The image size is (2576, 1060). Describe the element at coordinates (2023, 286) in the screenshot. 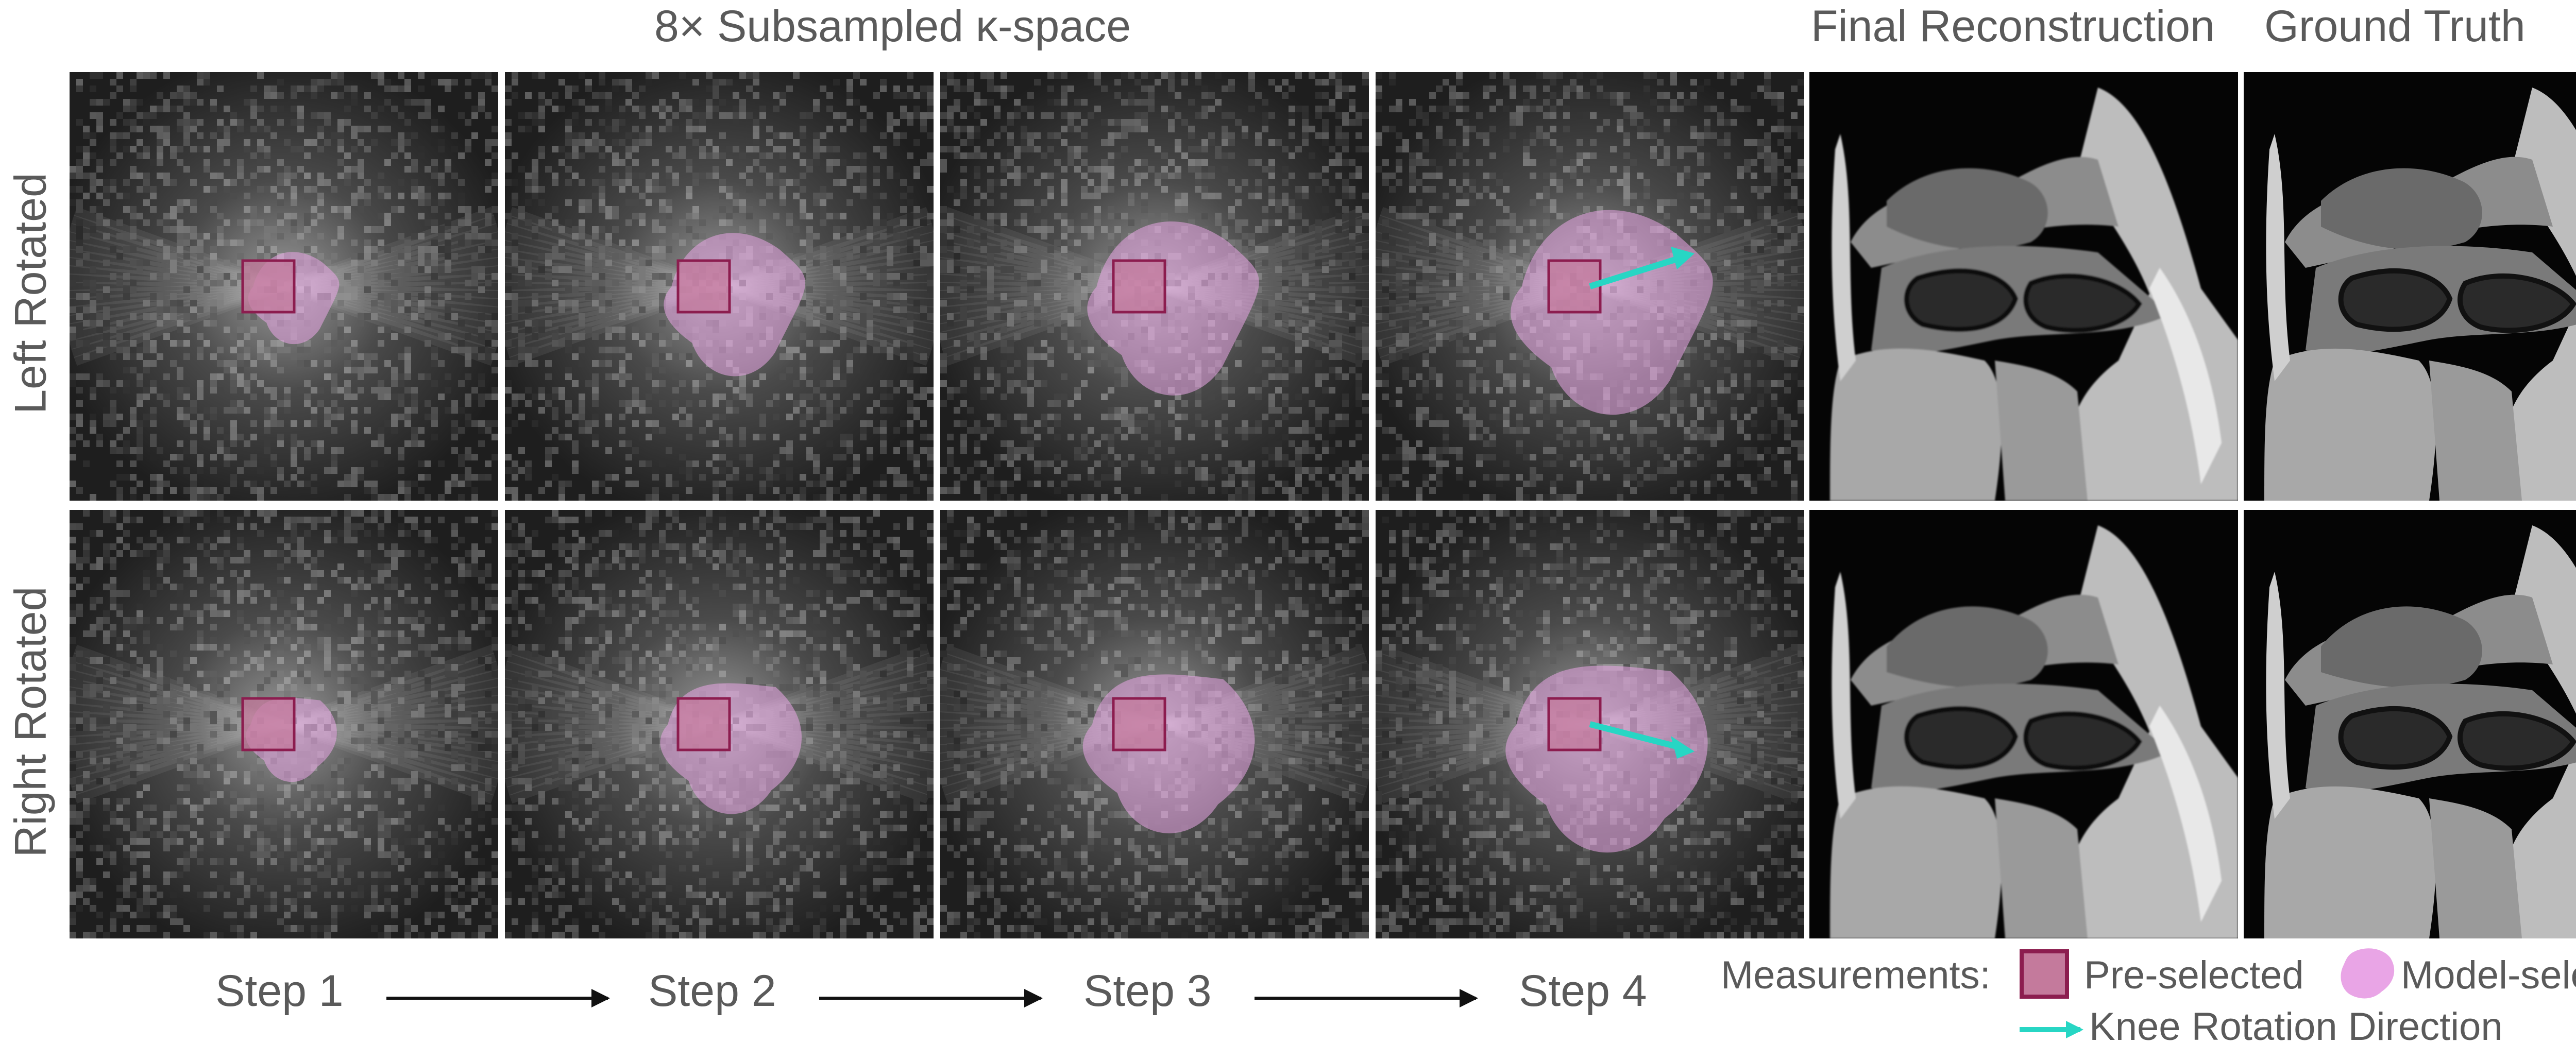

I see `final-reconstruction-panel-left` at that location.